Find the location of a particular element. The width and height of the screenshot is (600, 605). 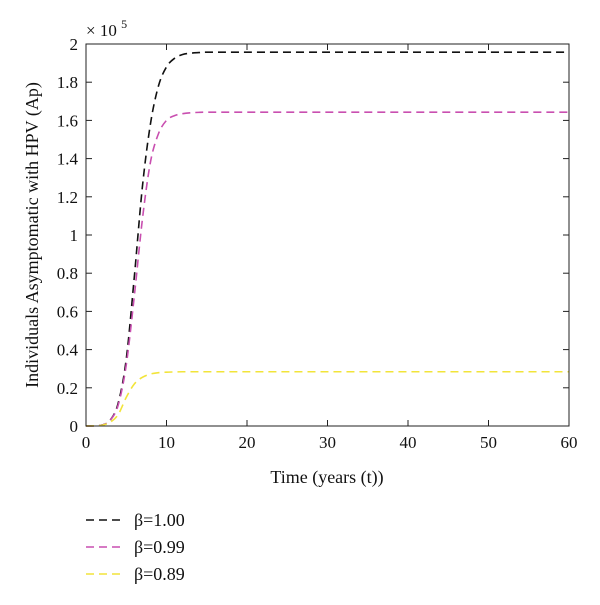

legend-label-3: β=0.89 is located at coordinates (159, 574).